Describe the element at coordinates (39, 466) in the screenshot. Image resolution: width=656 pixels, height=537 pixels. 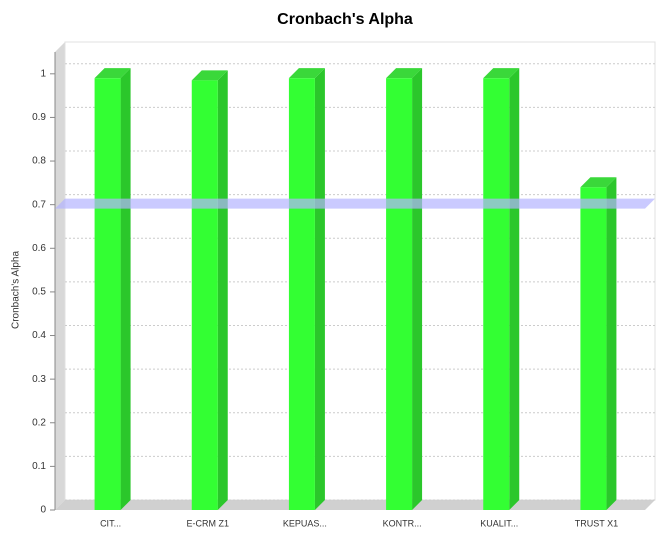
I see `y-tick-label: 0.1` at that location.